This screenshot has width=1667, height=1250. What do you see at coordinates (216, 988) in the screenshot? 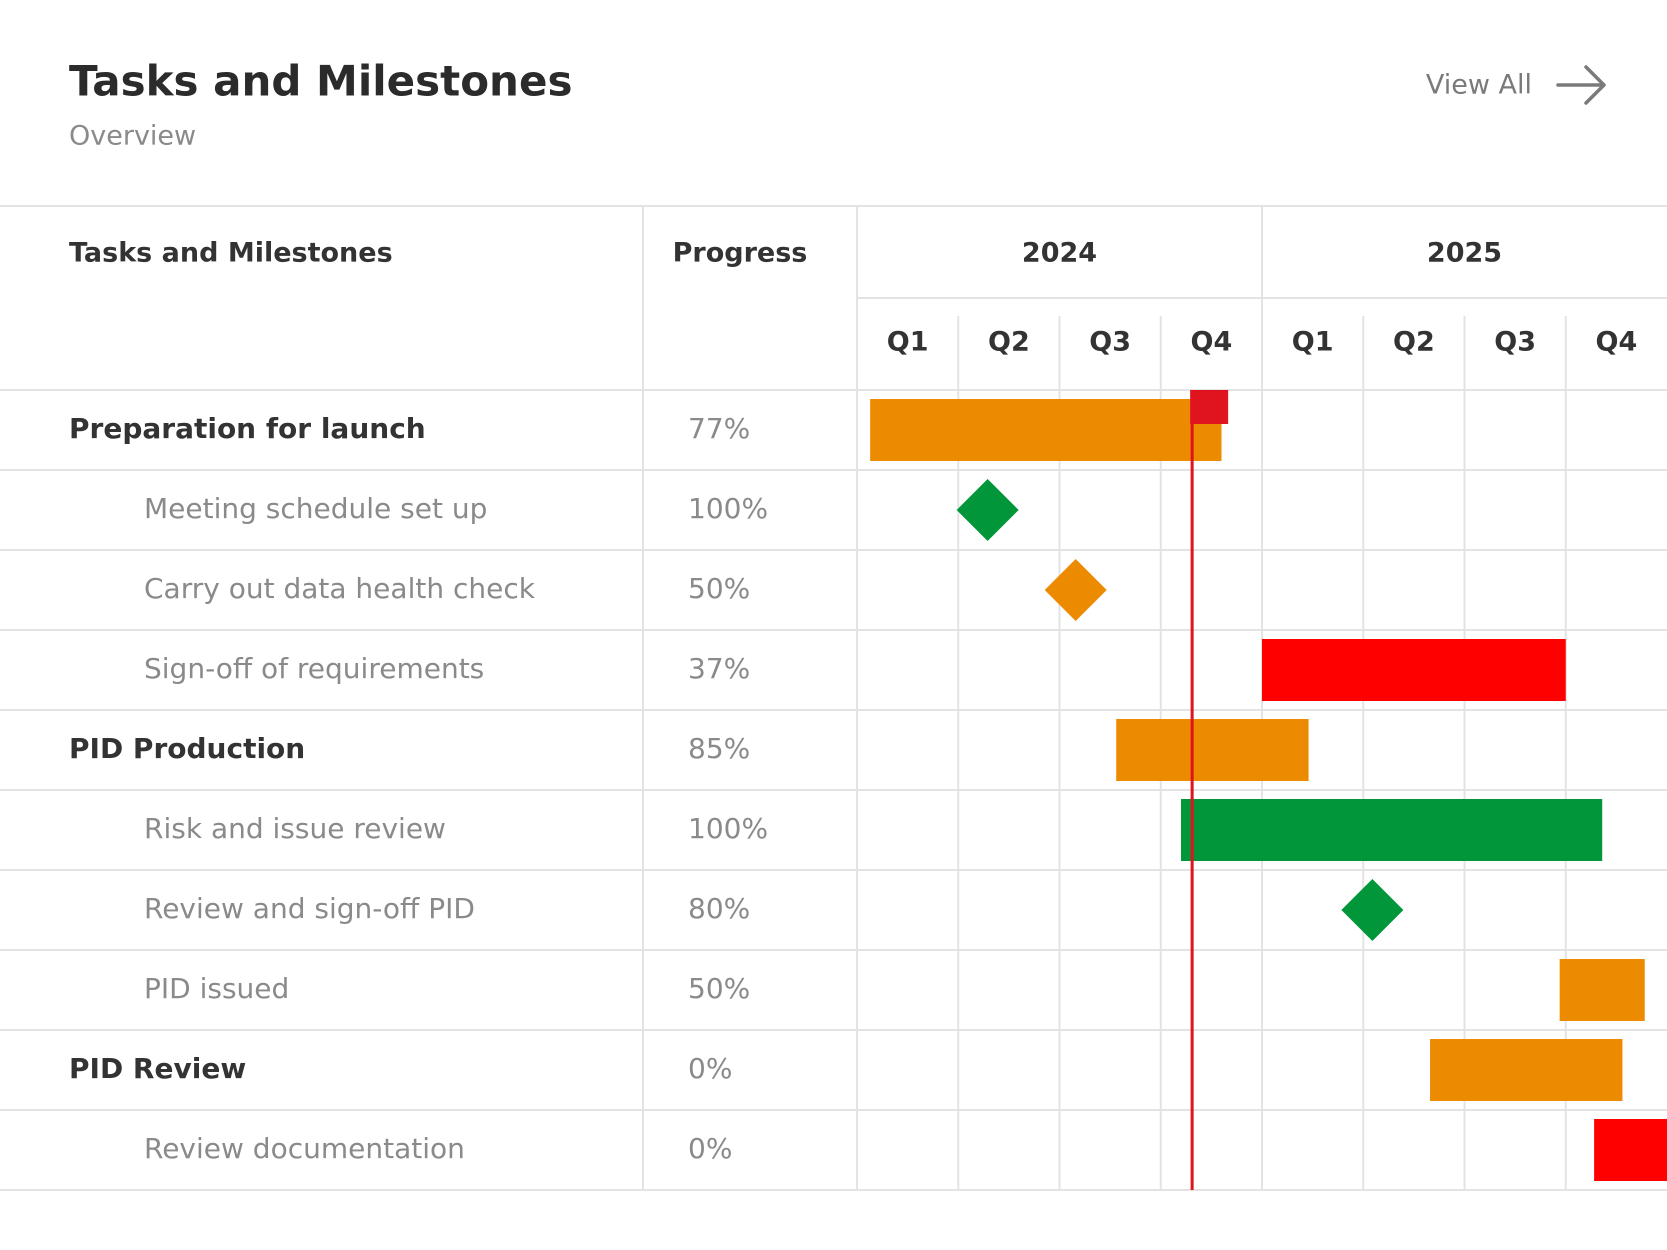
I see `task-name: PID issued` at bounding box center [216, 988].